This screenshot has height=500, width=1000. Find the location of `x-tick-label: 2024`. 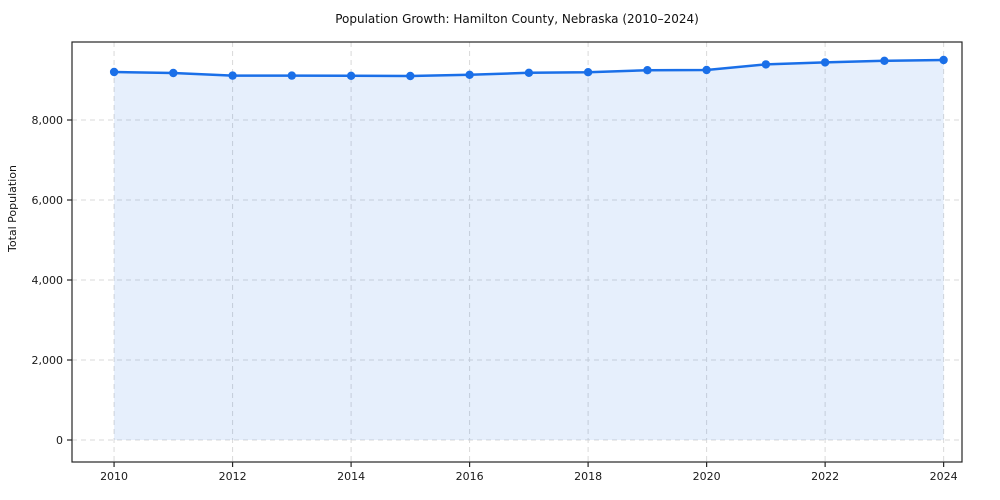

x-tick-label: 2024 is located at coordinates (944, 476).